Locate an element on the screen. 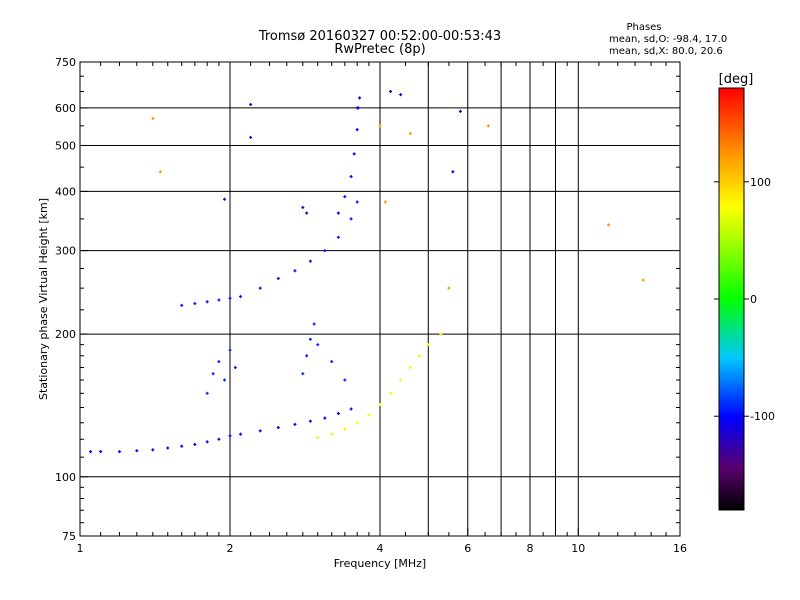  y-tick-label: 750 is located at coordinates (65, 62).